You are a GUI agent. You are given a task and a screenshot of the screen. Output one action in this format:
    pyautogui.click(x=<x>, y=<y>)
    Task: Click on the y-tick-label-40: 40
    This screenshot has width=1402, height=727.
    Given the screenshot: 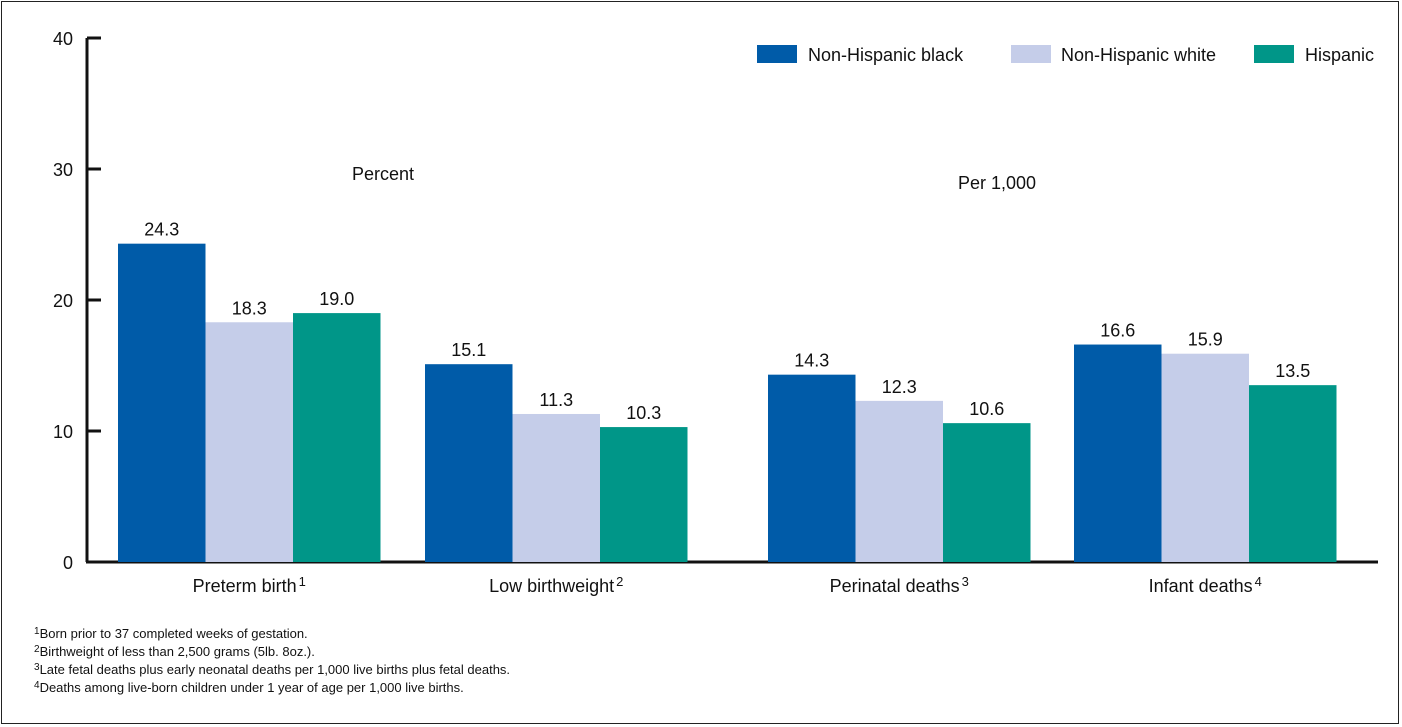 What is the action you would take?
    pyautogui.click(x=63, y=39)
    